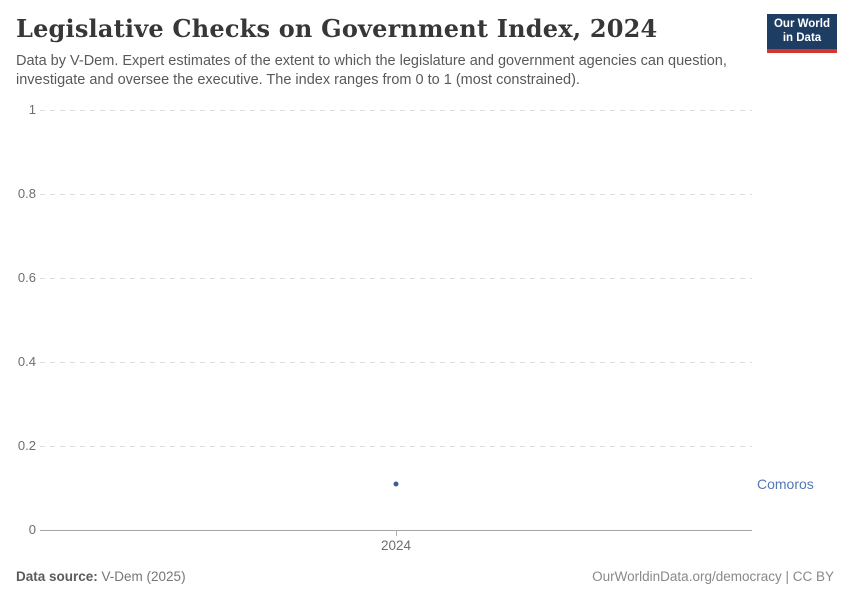 The height and width of the screenshot is (600, 850). Describe the element at coordinates (785, 483) in the screenshot. I see `entity-label-comoros: Comoros` at that location.